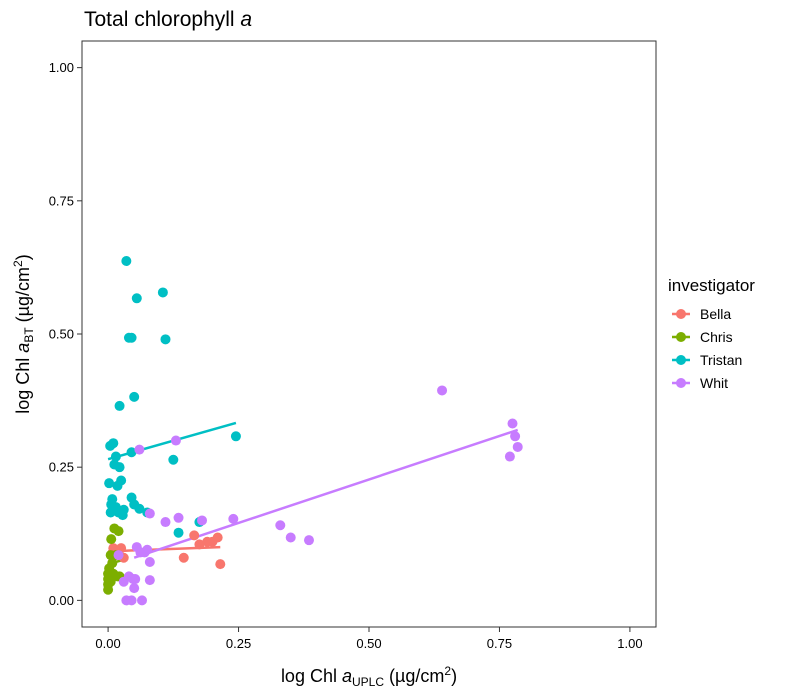 The image size is (799, 695). I want to click on x-axis-title-prefix: log Chl, so click(311, 676).